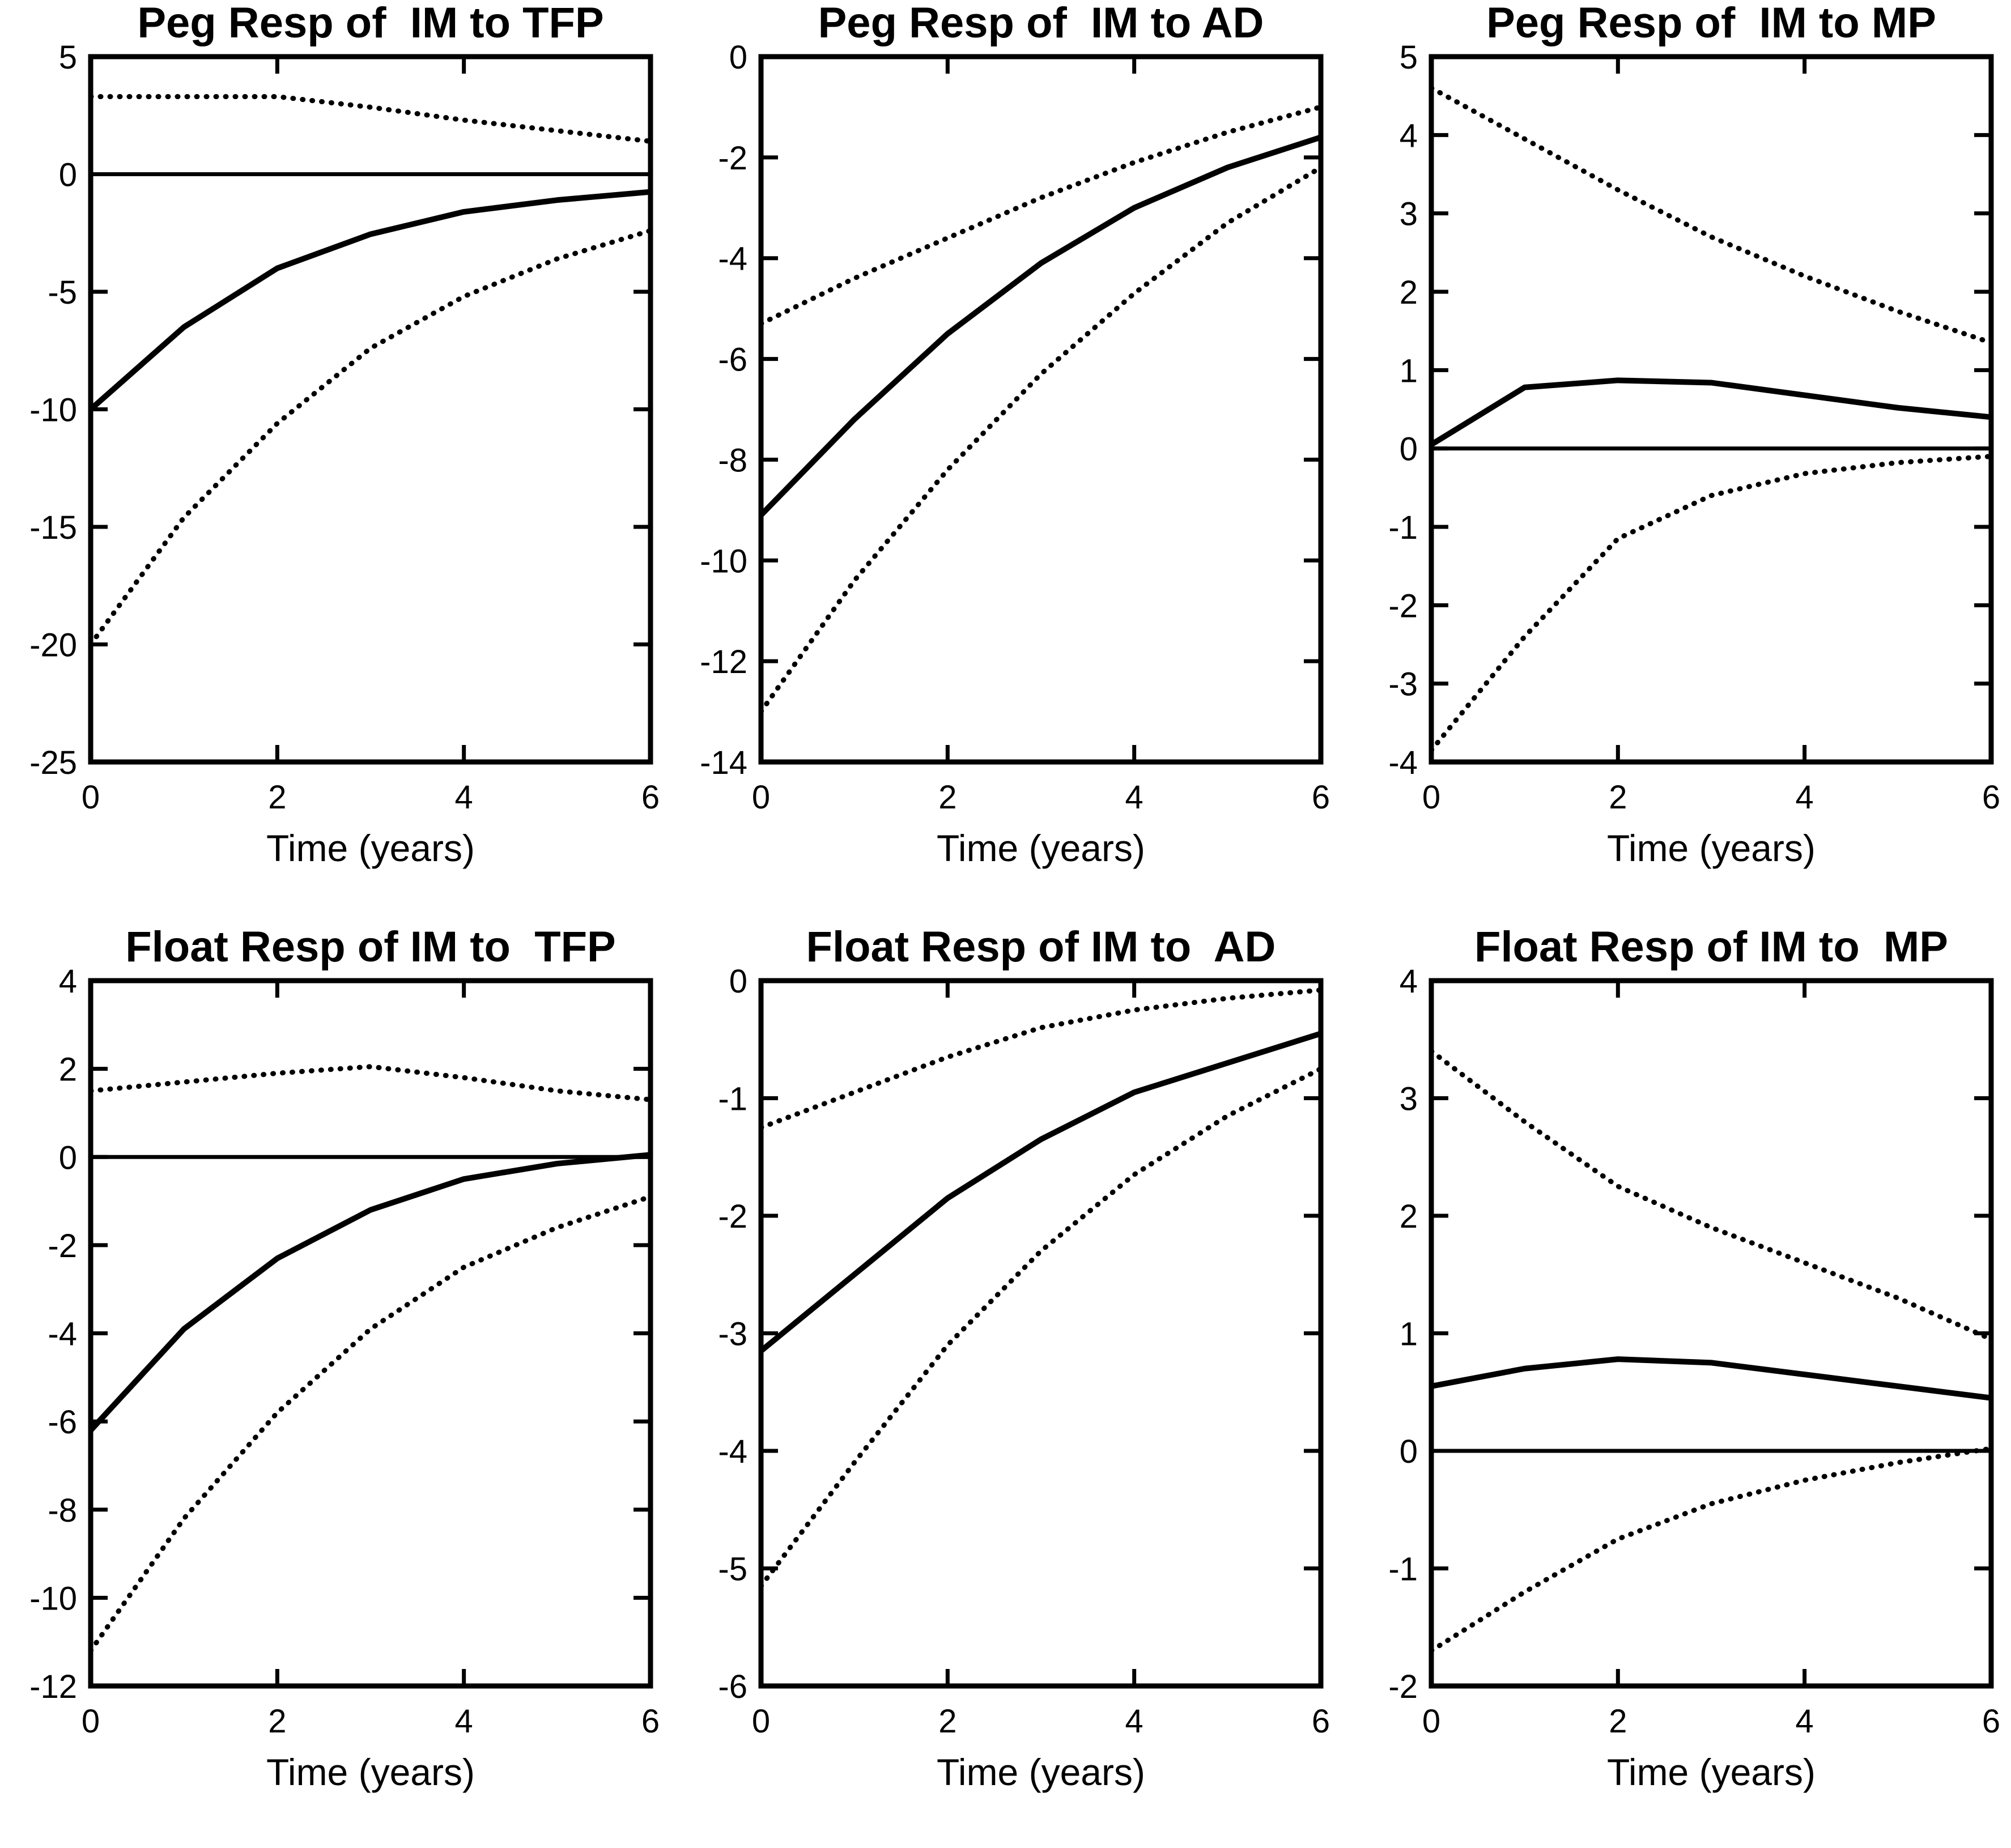 This screenshot has height=1848, width=2011. Describe the element at coordinates (68, 57) in the screenshot. I see `y-tick-label: 5` at that location.